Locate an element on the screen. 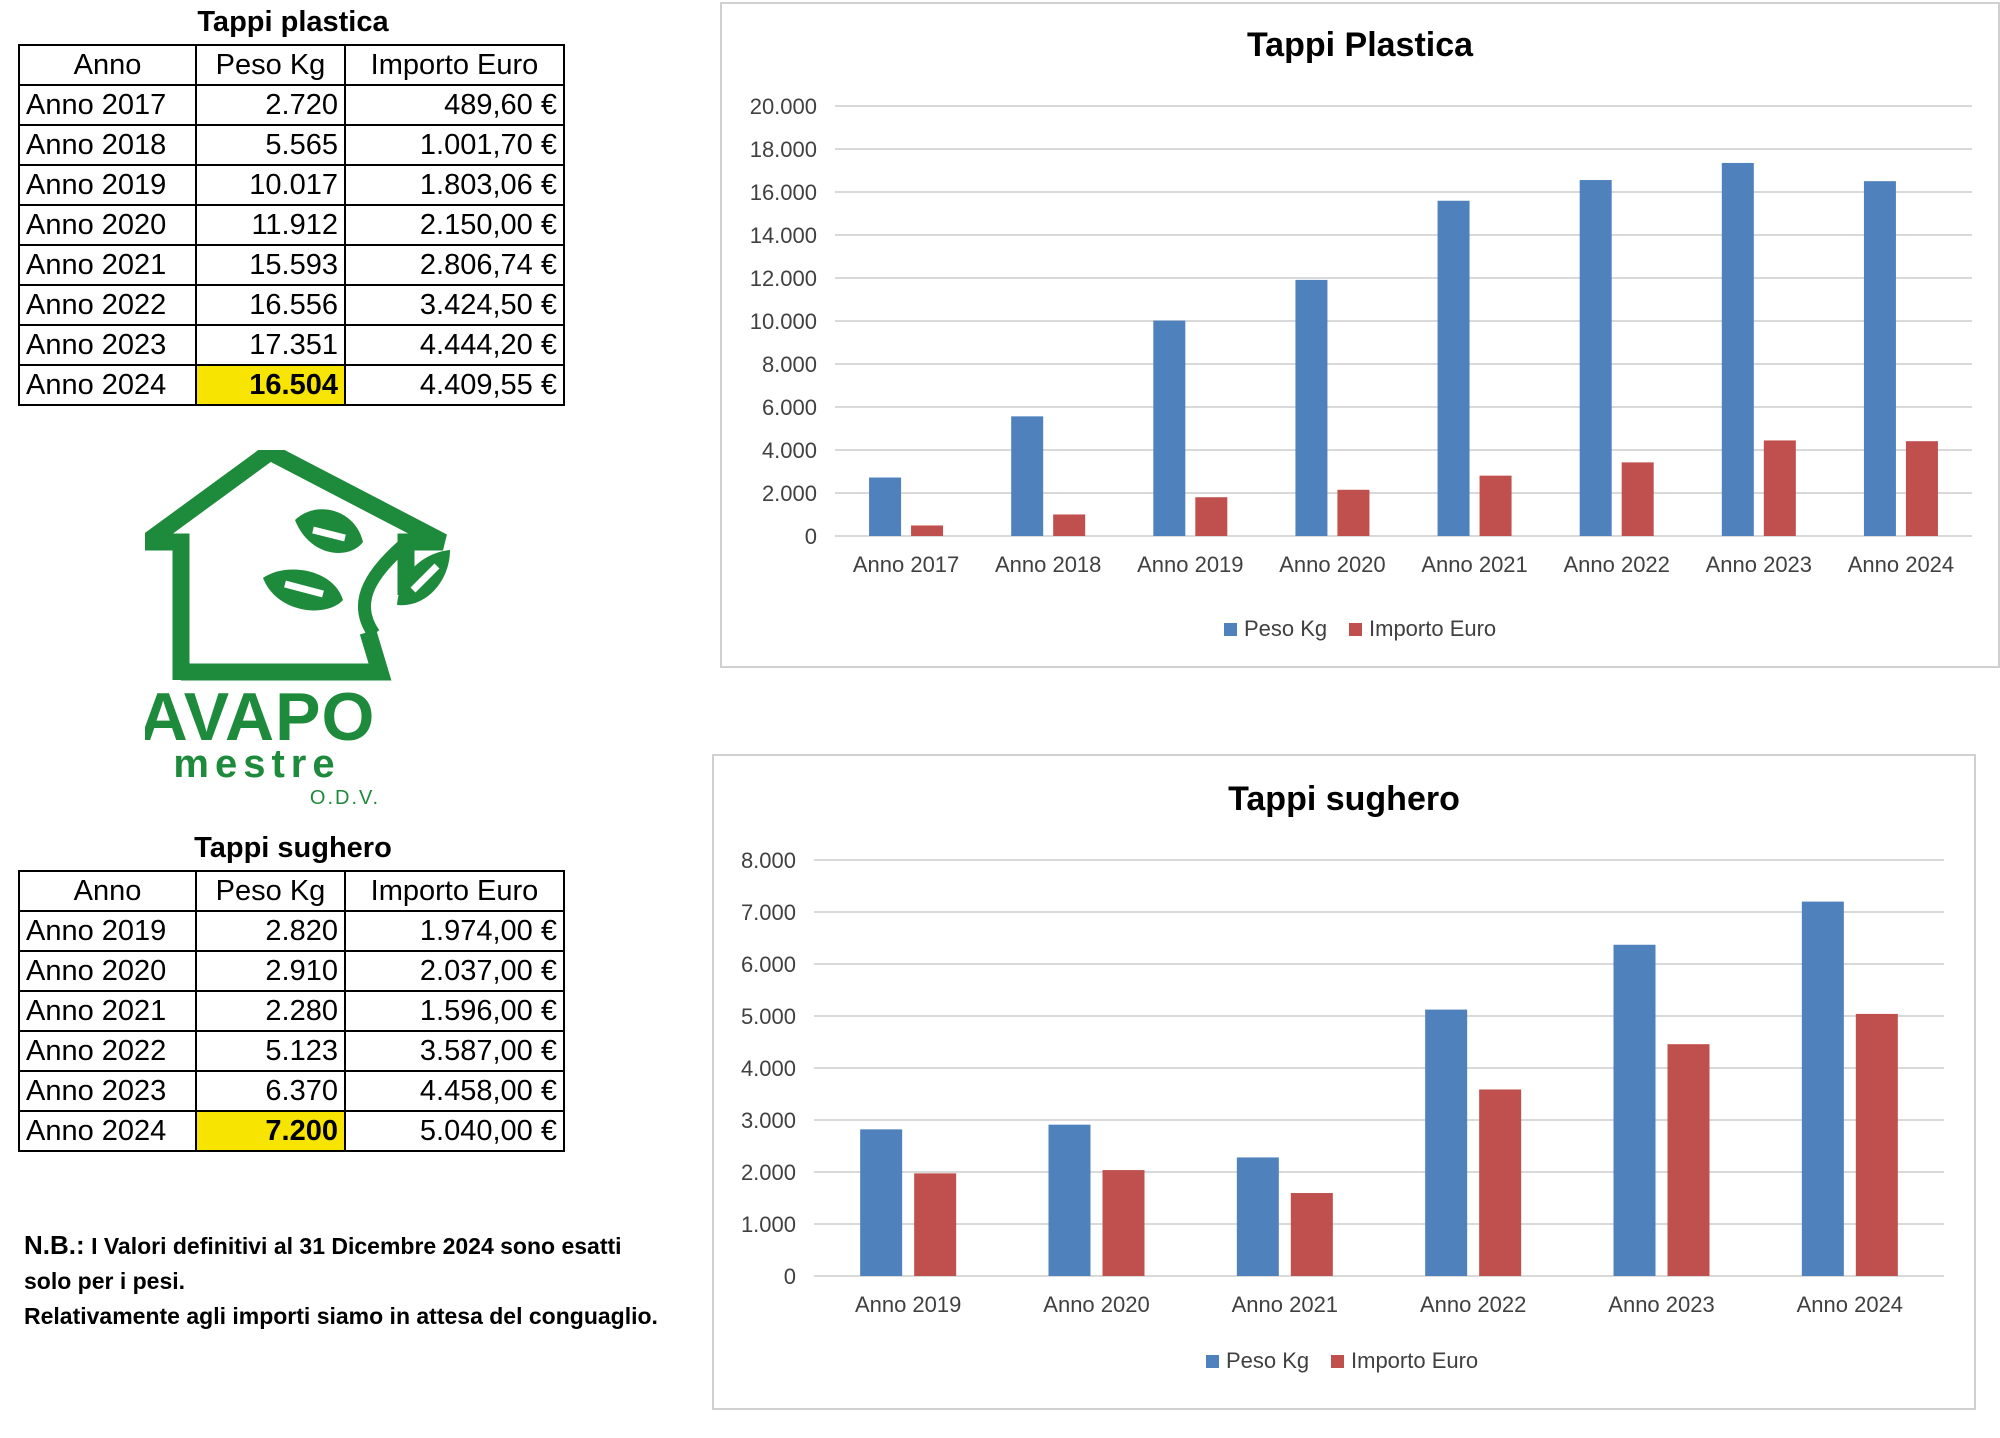  x-tick-label: Anno 2021 is located at coordinates (1285, 1304).